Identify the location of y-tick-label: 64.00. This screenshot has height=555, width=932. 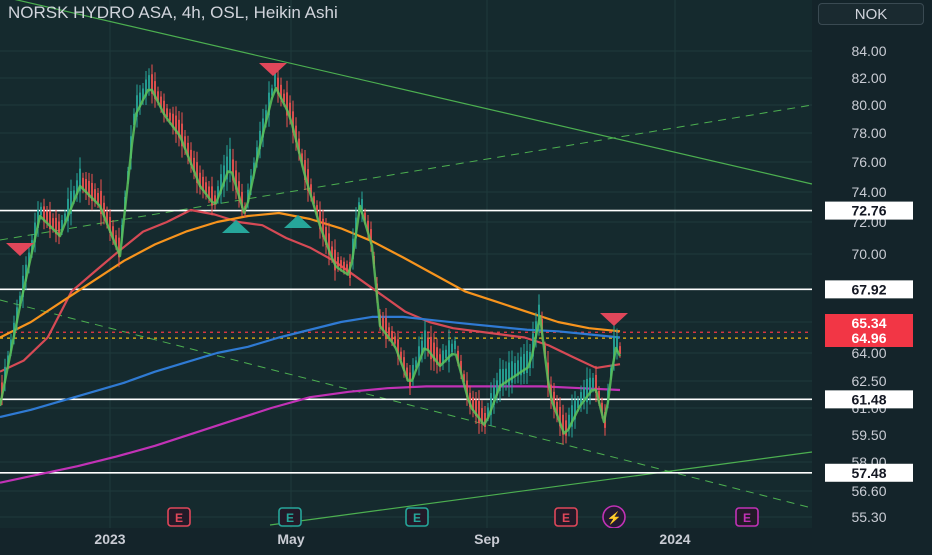
(868, 353).